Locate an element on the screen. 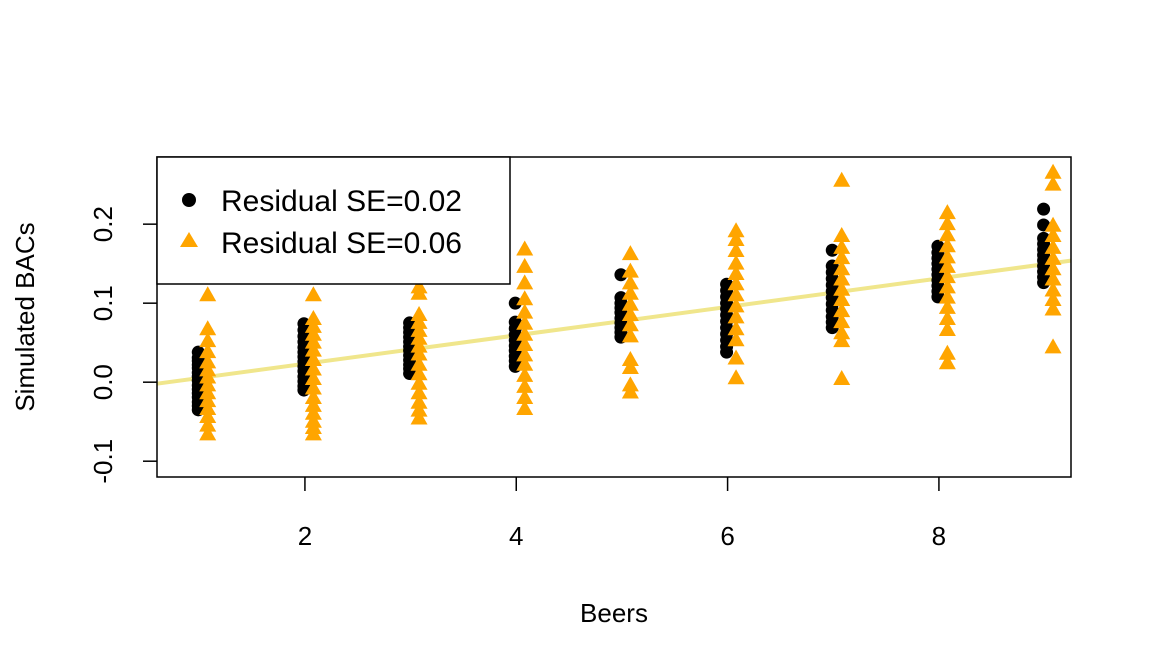 The height and width of the screenshot is (672, 1152). x-tick-label: 4 is located at coordinates (516, 536).